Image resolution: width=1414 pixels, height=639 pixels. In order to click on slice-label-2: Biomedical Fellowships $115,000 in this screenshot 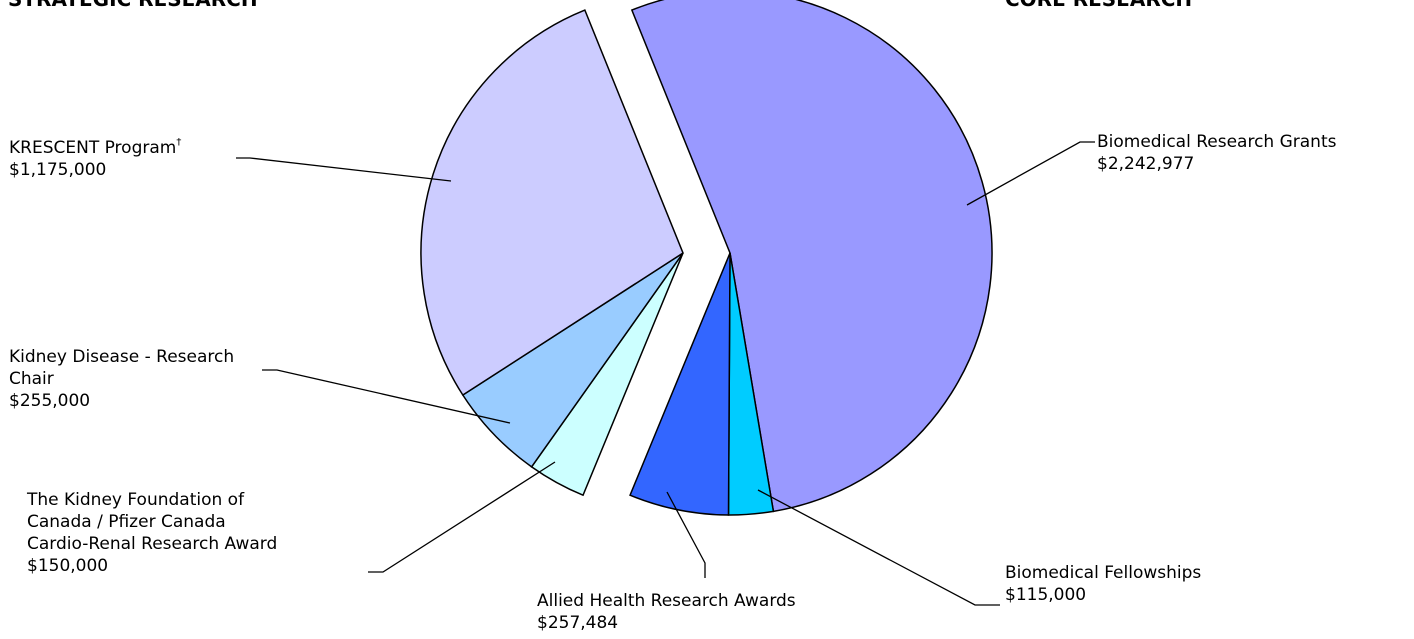, I will do `click(1103, 584)`.